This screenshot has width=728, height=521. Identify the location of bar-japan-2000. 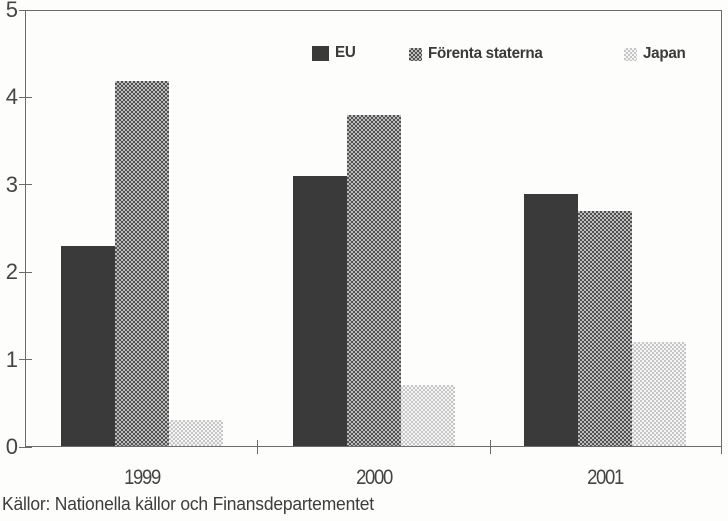
(427, 415).